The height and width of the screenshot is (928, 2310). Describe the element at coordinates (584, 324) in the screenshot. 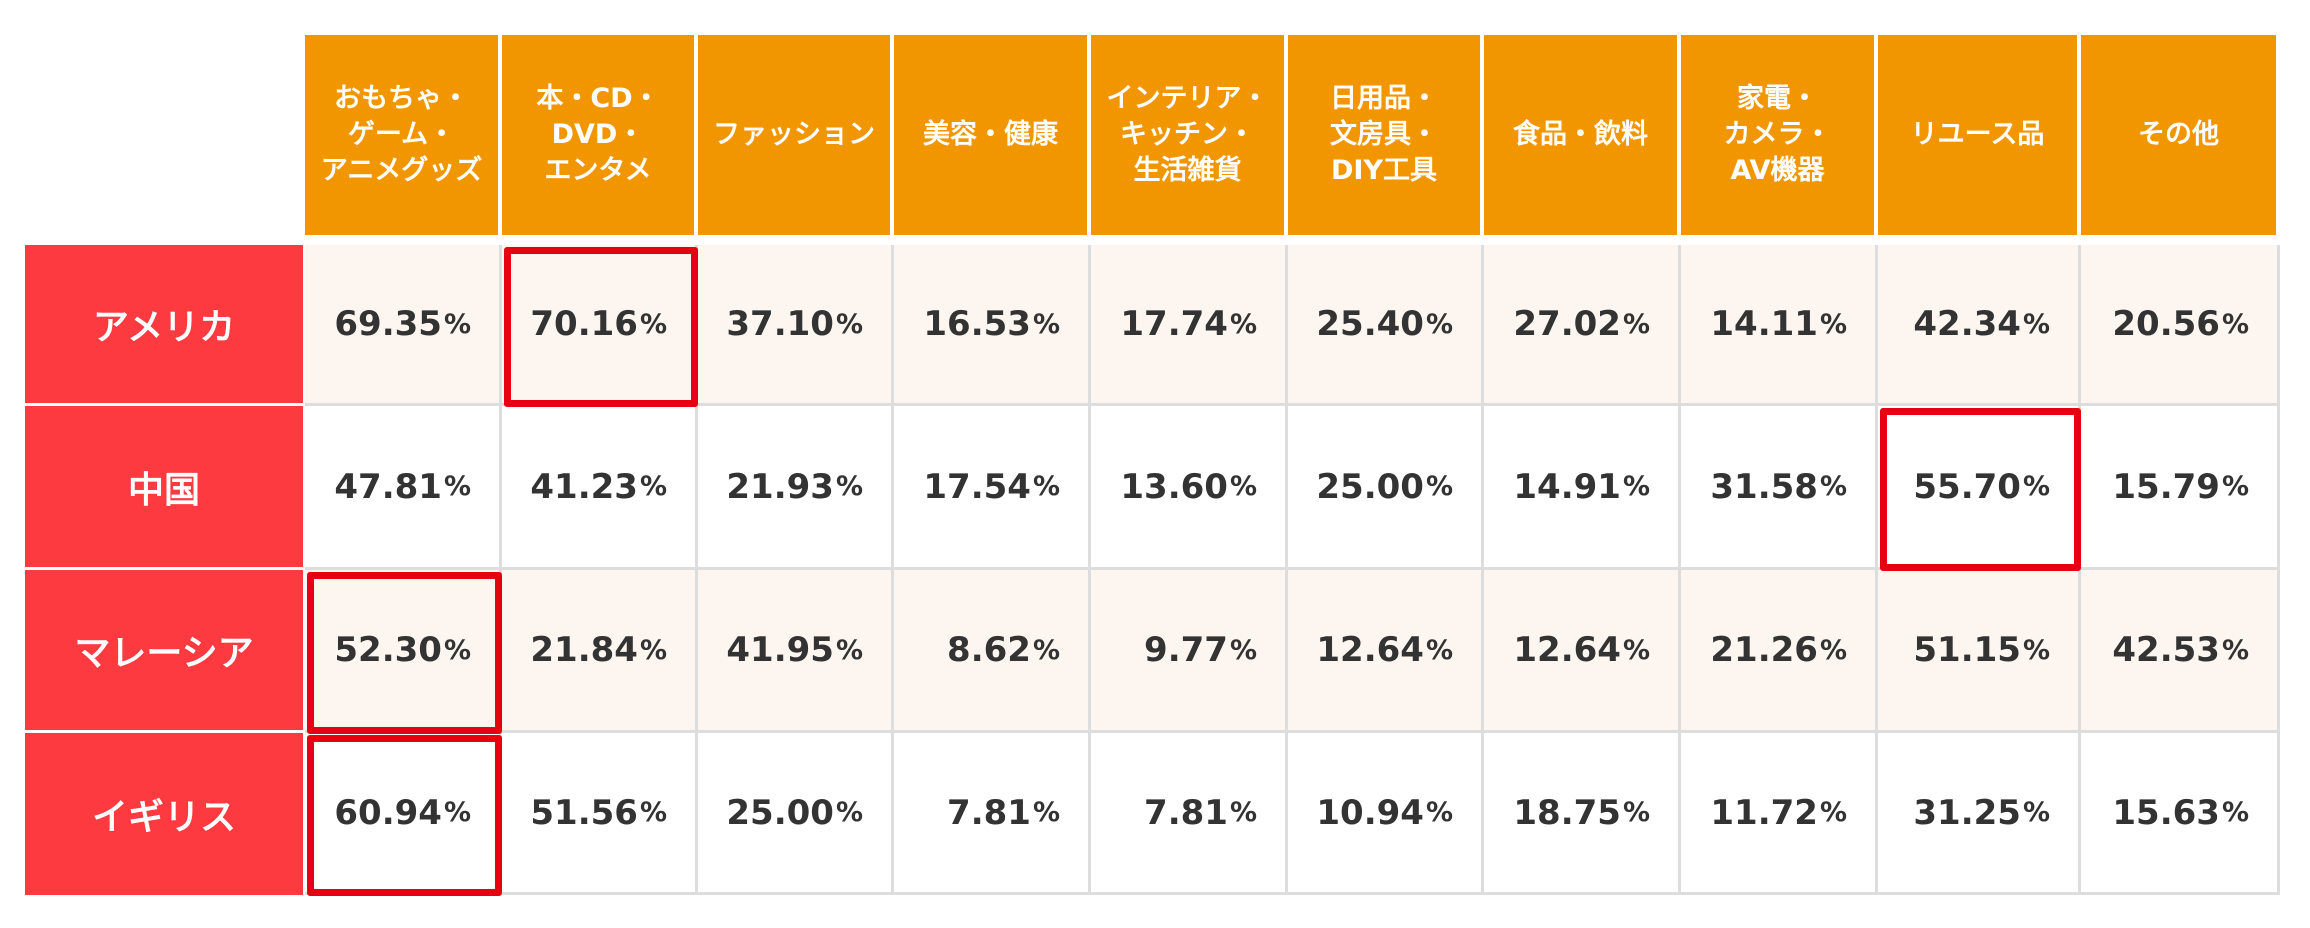

I see `cell-value: 70.16` at that location.